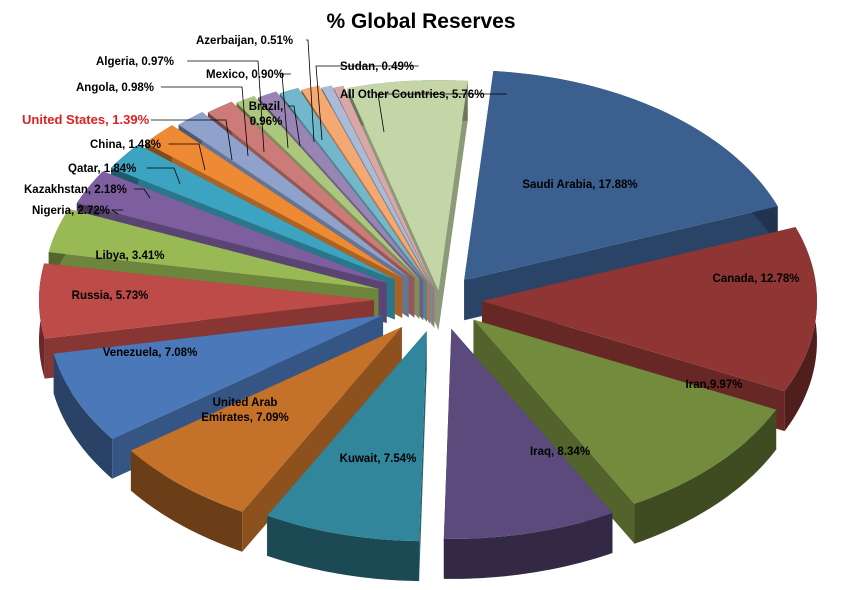 The image size is (842, 590). I want to click on data-label-mexico: Mexico, 0.90%, so click(245, 75).